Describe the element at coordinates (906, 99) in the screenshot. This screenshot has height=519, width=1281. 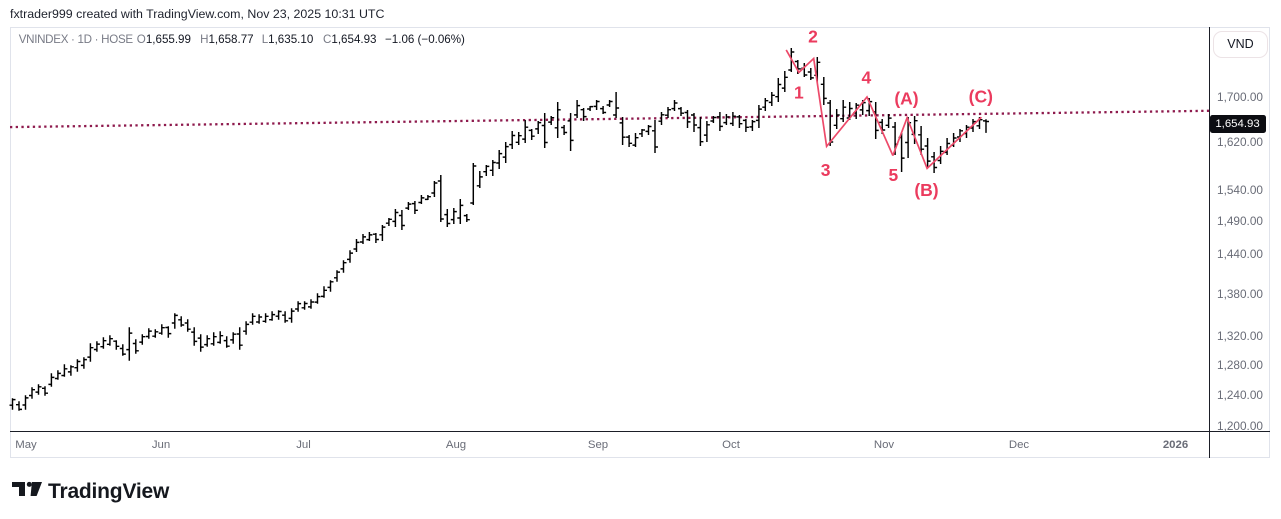
I see `svg-text: (A)` at that location.